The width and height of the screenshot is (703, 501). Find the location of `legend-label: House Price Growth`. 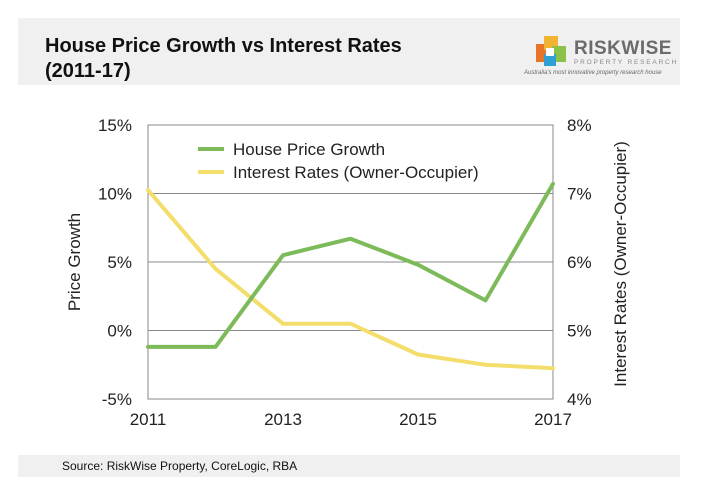

legend-label: House Price Growth is located at coordinates (309, 149).